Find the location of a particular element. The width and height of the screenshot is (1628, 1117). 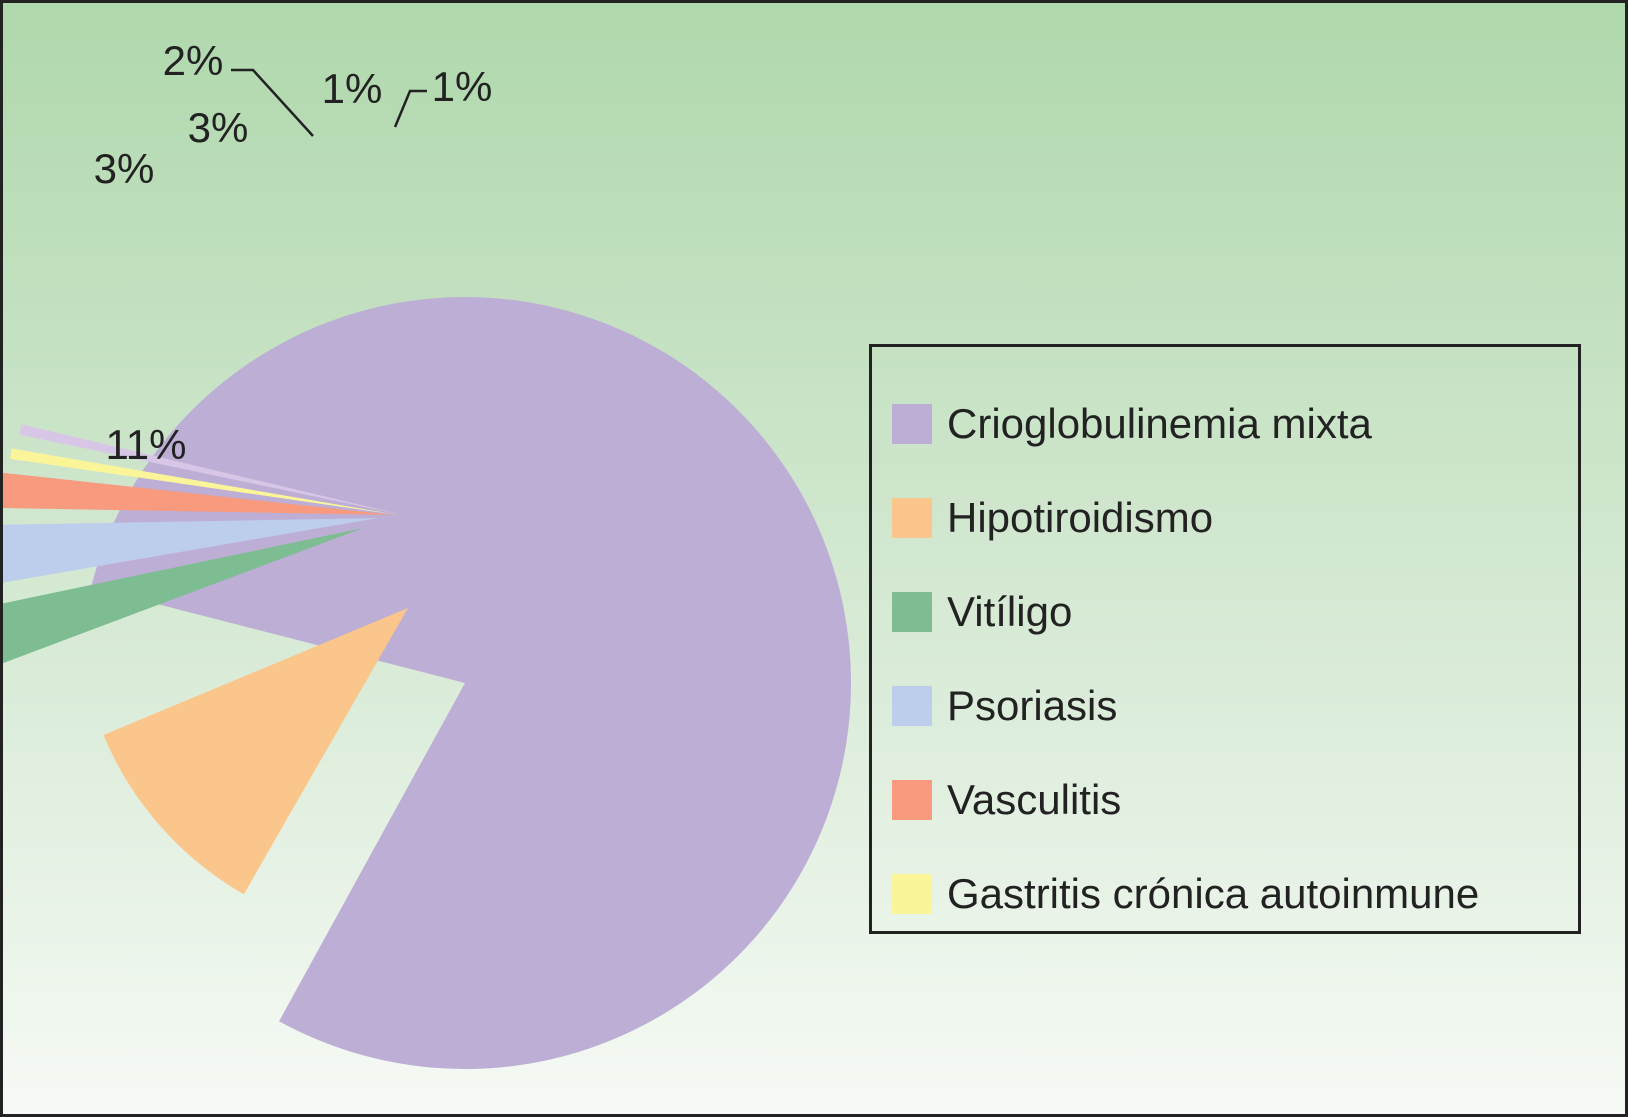

pie-slice-label: 2% is located at coordinates (193, 60).